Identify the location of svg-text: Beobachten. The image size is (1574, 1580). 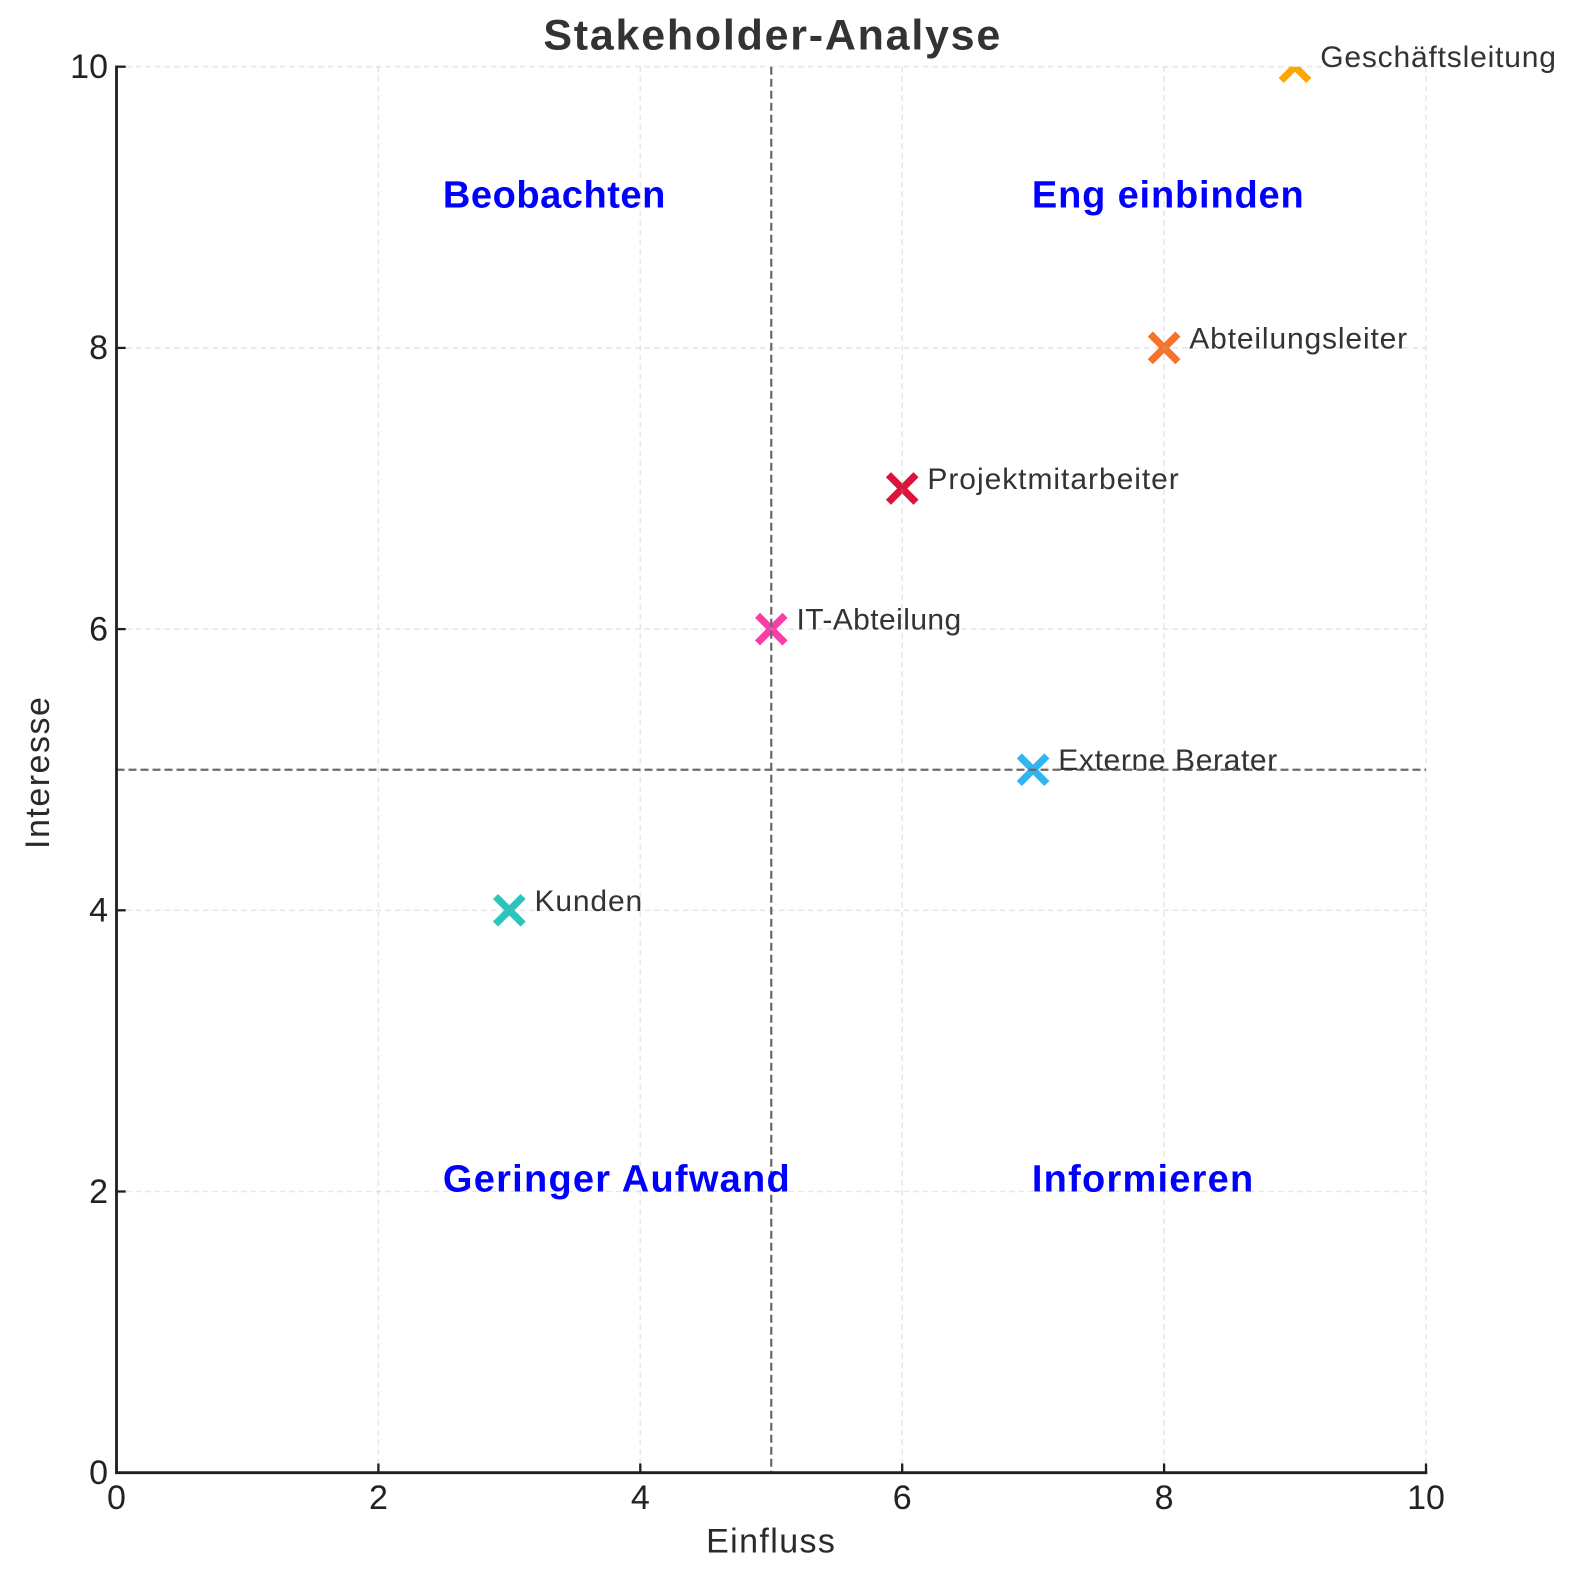
(554, 195).